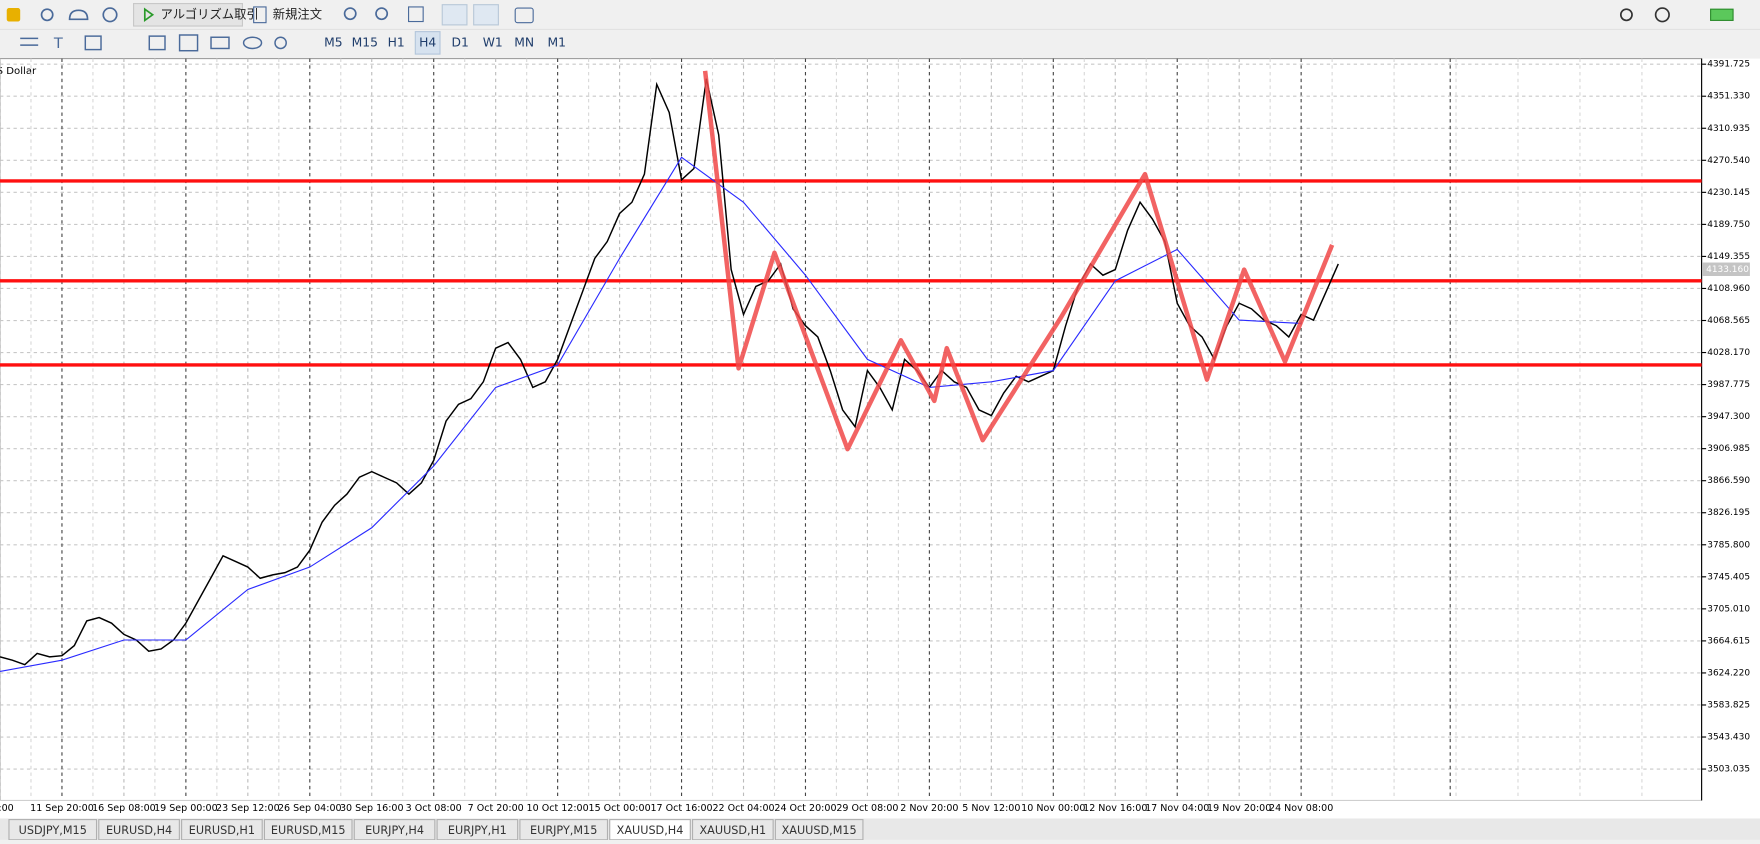 This screenshot has height=844, width=1760. Describe the element at coordinates (186, 808) in the screenshot. I see `time-label: 19 Sep 00:00` at that location.